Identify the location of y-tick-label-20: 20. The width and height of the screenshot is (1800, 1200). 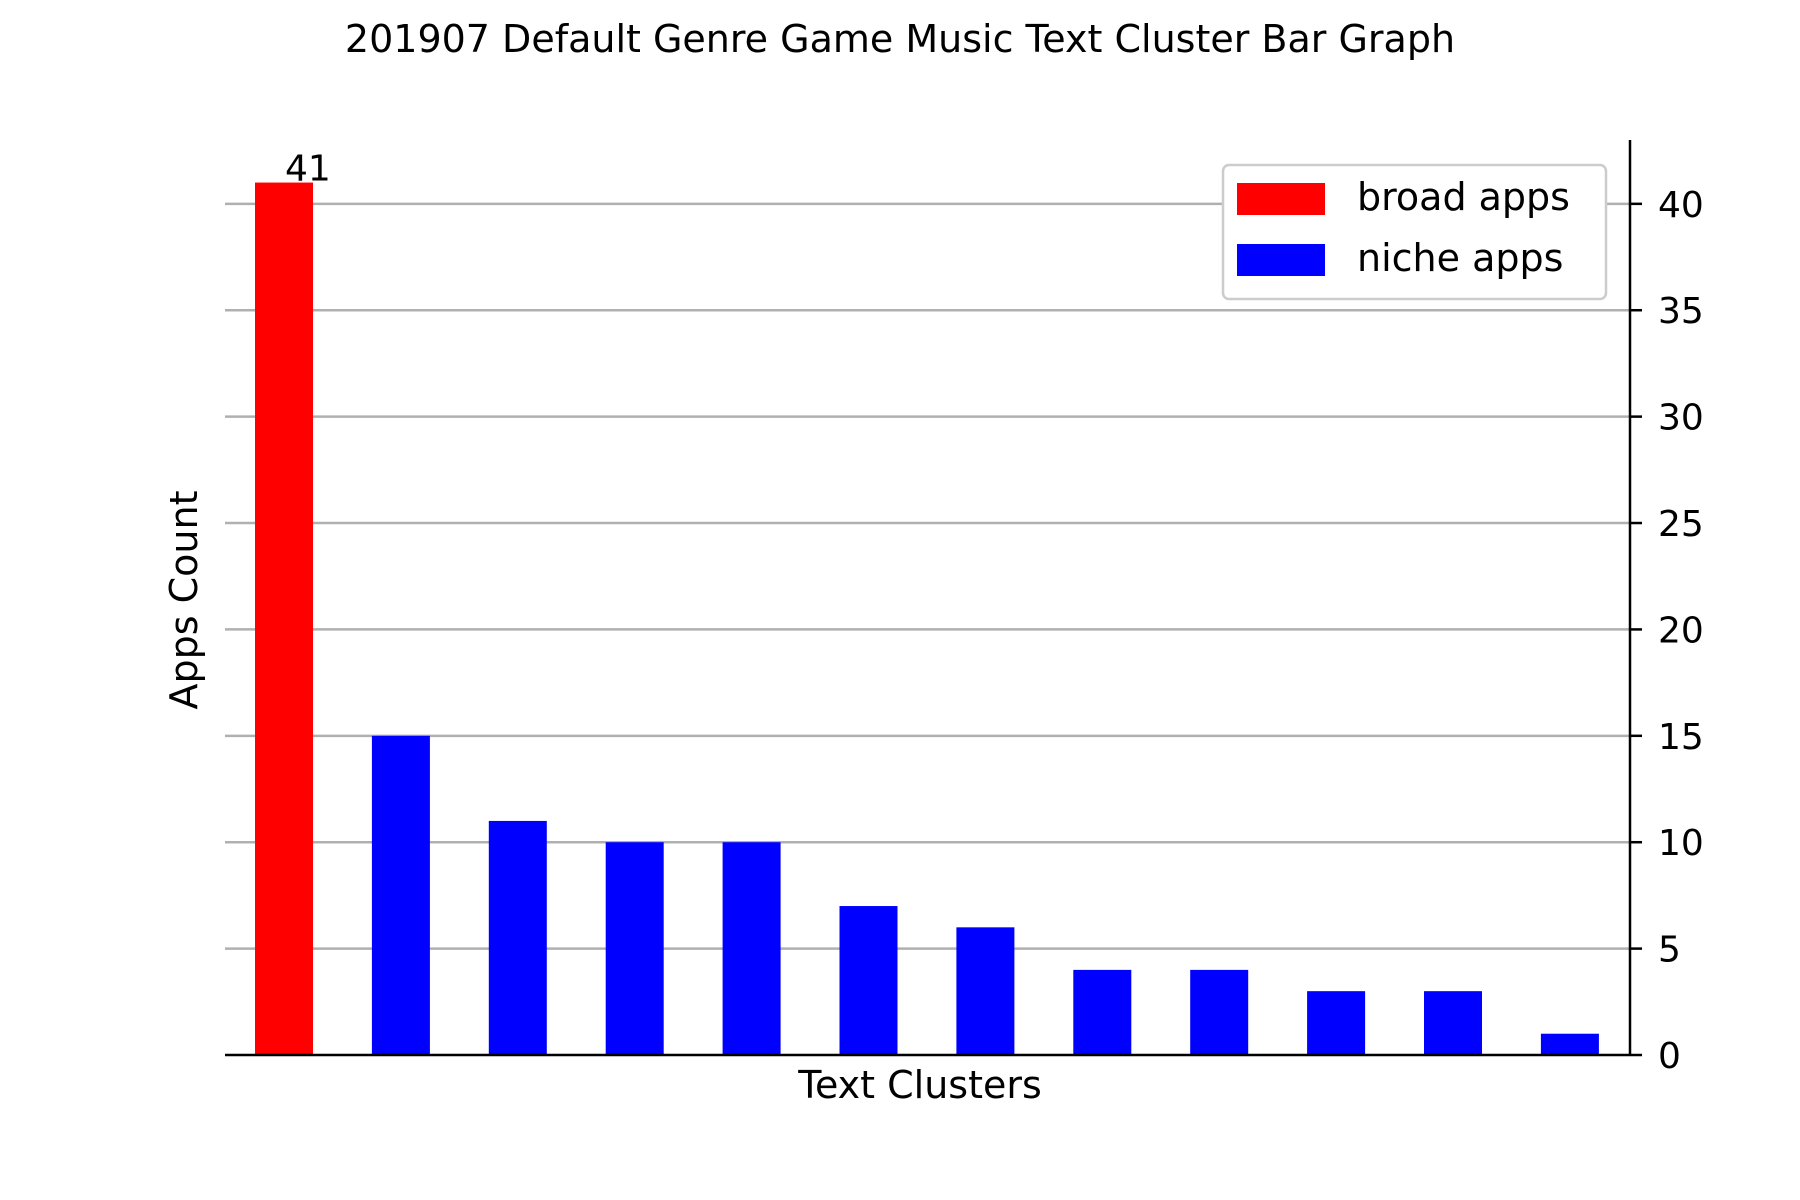
(1681, 630).